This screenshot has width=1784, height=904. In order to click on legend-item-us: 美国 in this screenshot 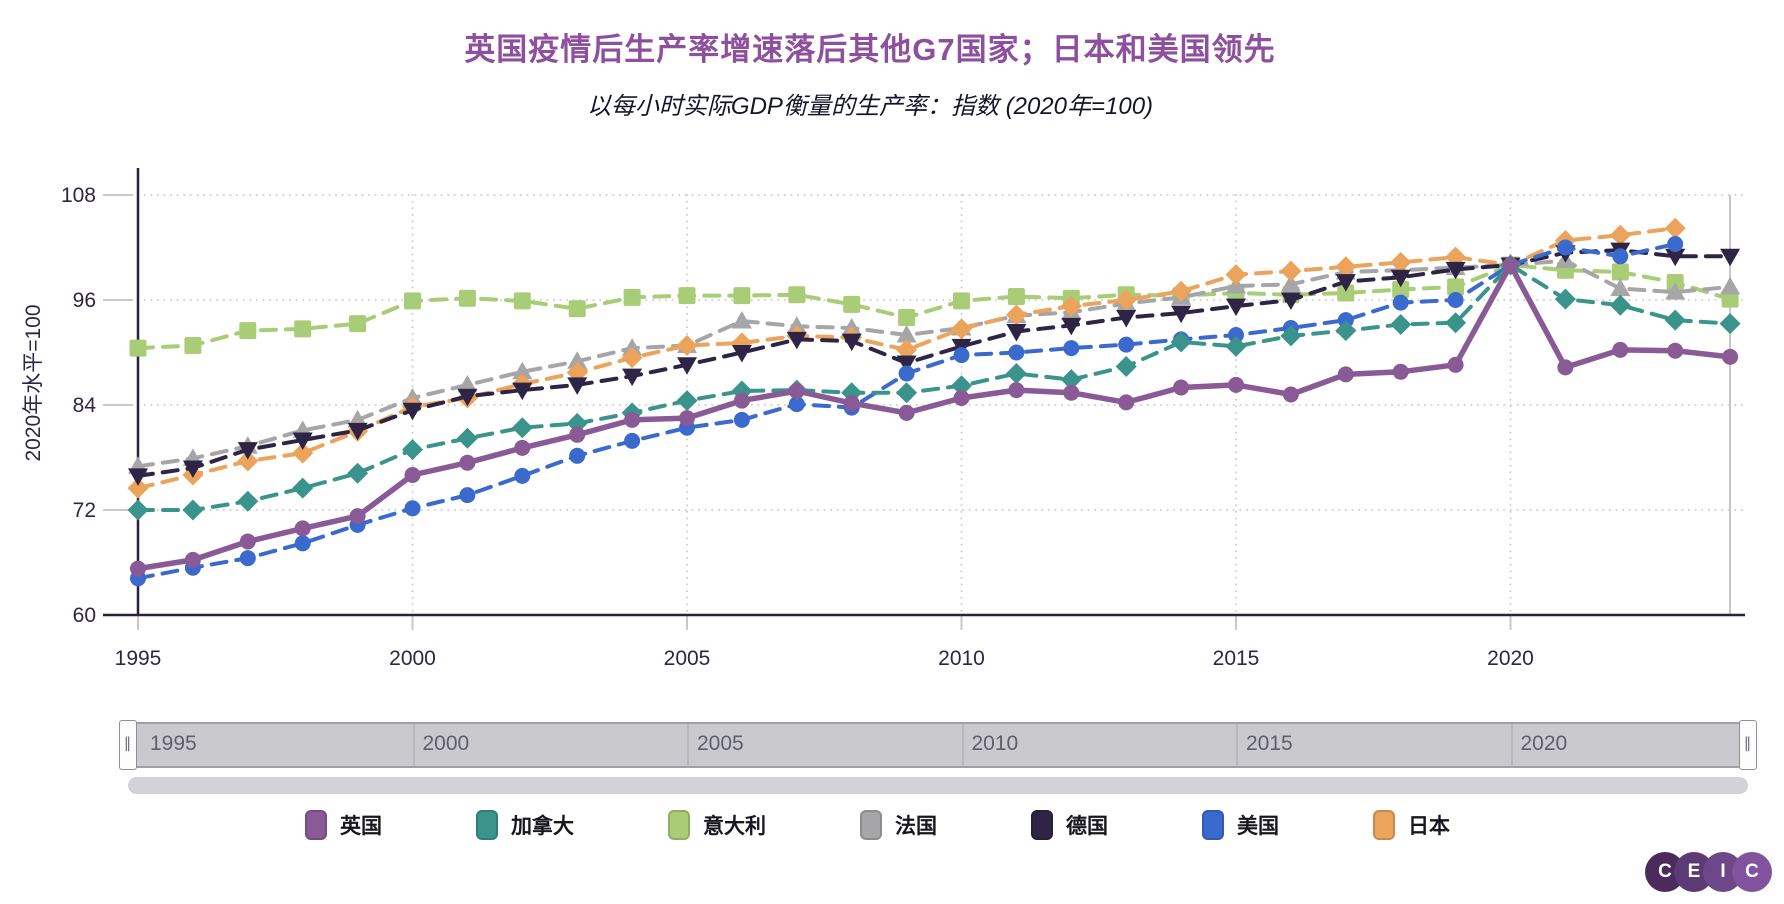, I will do `click(1240, 825)`.